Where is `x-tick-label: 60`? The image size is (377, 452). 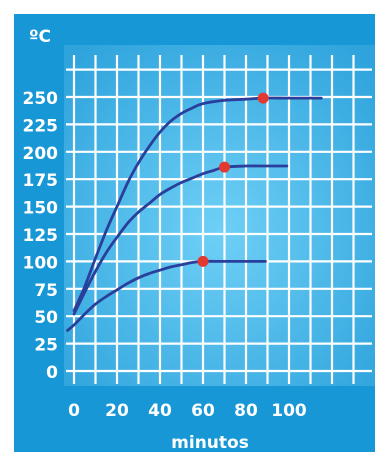 x-tick-label: 60 is located at coordinates (203, 411).